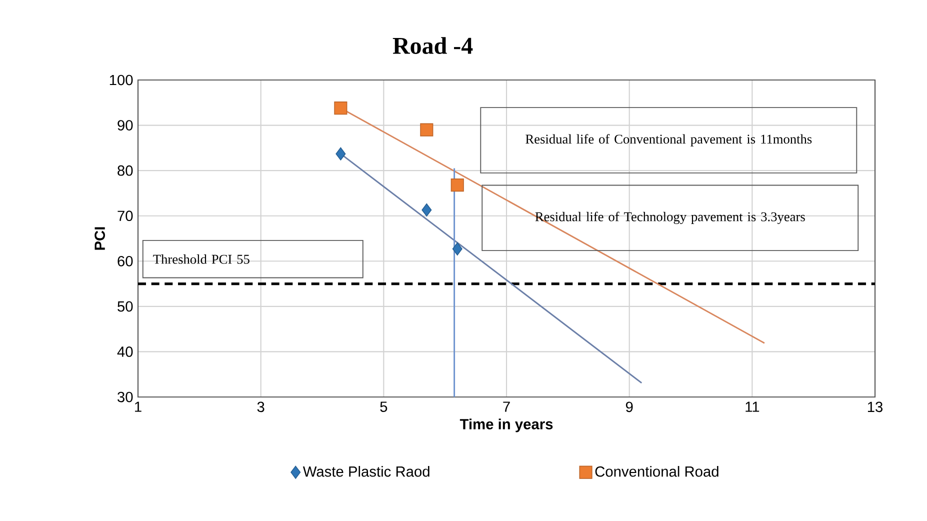 This screenshot has width=927, height=521. Describe the element at coordinates (125, 261) in the screenshot. I see `y-tick-label: 60` at that location.